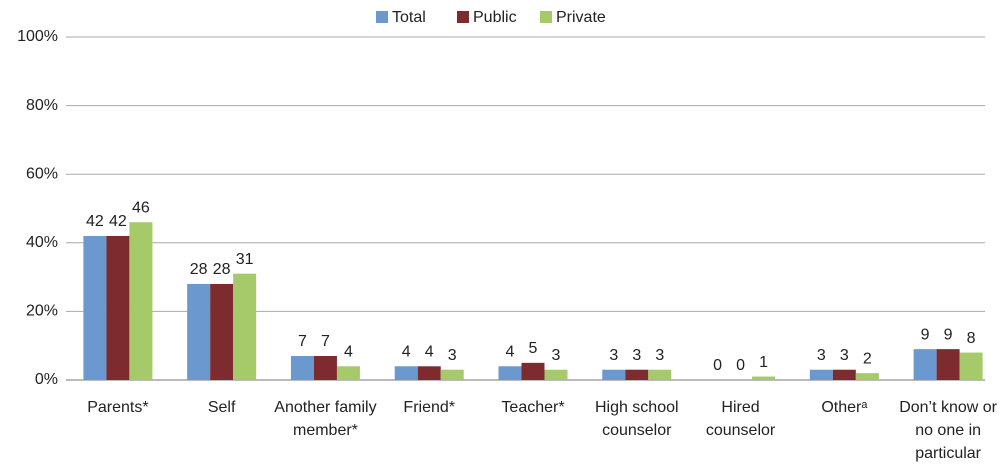 The height and width of the screenshot is (466, 1000). What do you see at coordinates (221, 407) in the screenshot?
I see `x-tick-label: Self` at bounding box center [221, 407].